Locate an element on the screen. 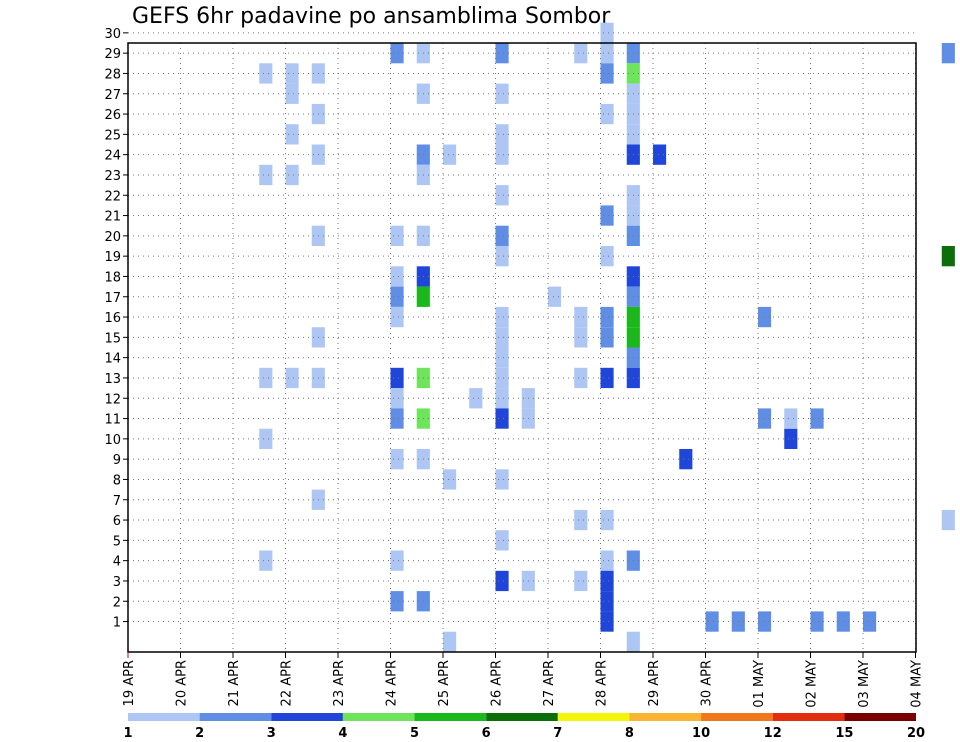 The width and height of the screenshot is (960, 742). y-tick-label: 28 is located at coordinates (112, 74).